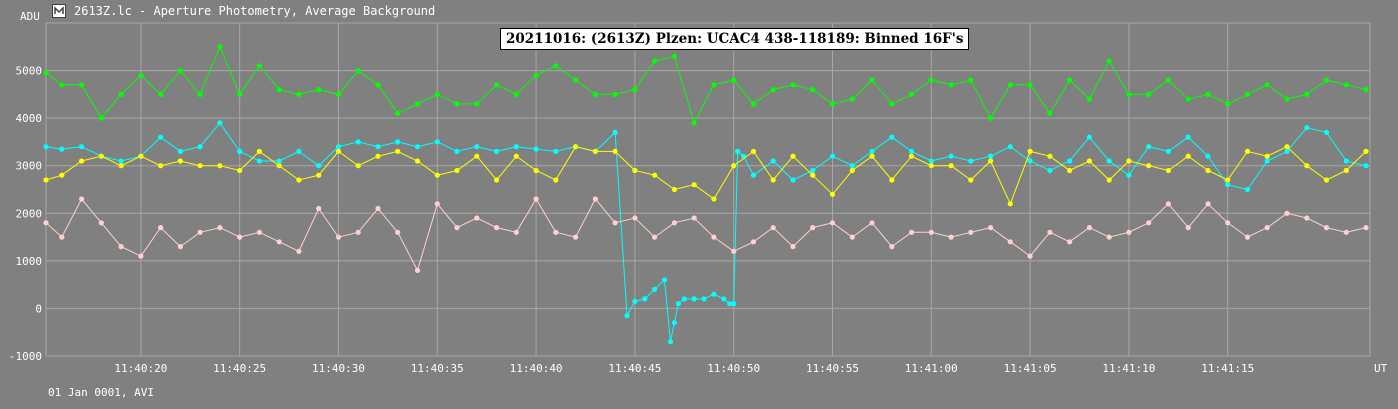 The image size is (1398, 409). Describe the element at coordinates (1227, 368) in the screenshot. I see `x-tick-label: 11:41:15` at that location.